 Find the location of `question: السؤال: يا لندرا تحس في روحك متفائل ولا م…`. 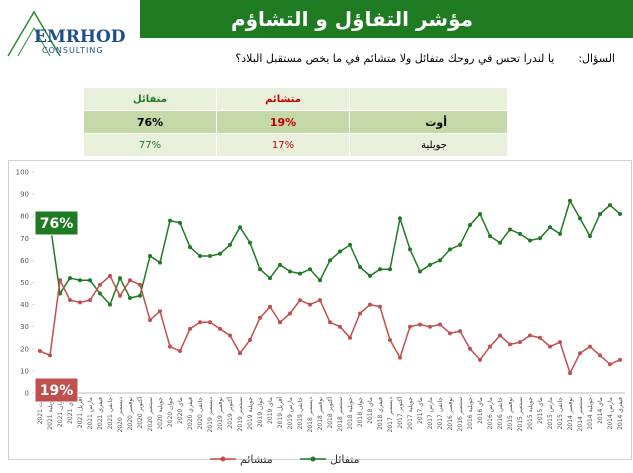

question: السؤال: يا لندرا تحس في روحك متفائل ولا م… is located at coordinates (425, 58).